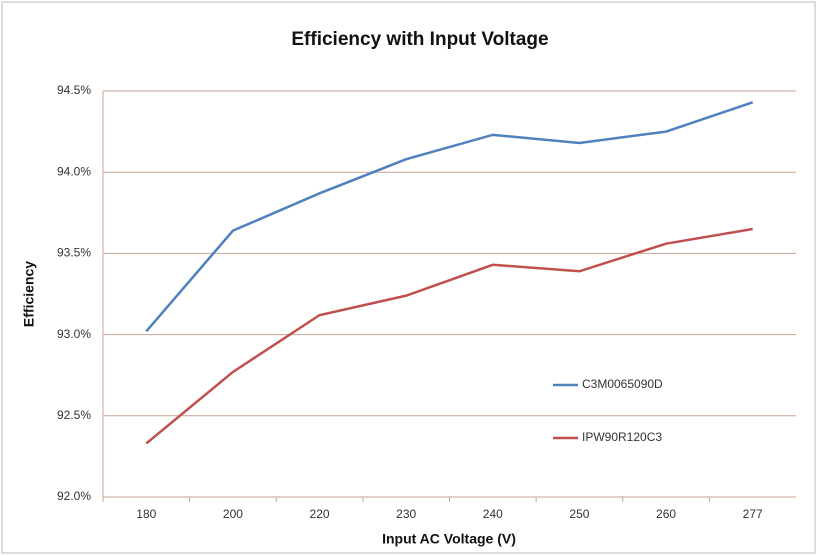 This screenshot has height=556, width=818. Describe the element at coordinates (753, 514) in the screenshot. I see `x-tick-label: 277` at that location.